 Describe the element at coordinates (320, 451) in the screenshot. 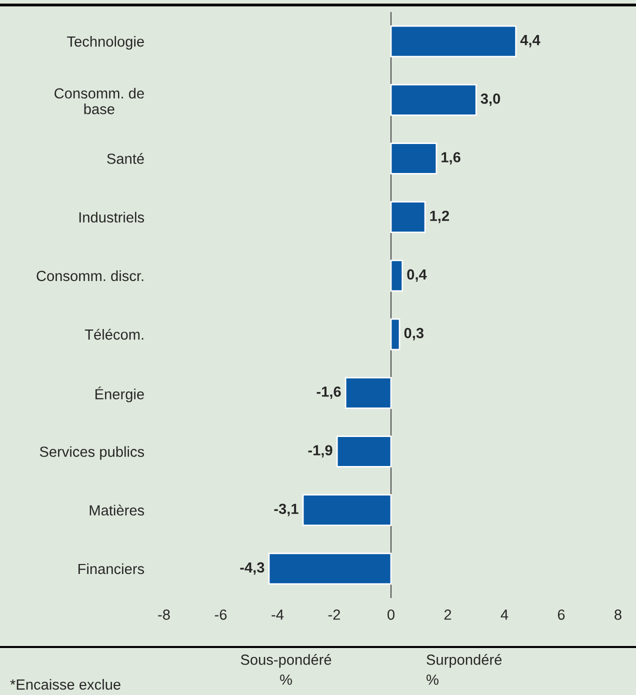

I see `data-label: -1,9` at that location.